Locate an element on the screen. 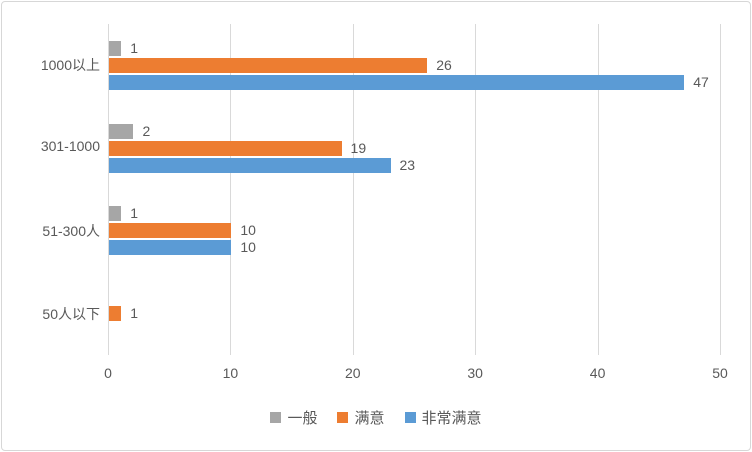 Image resolution: width=752 pixels, height=452 pixels. category-label-0: 1000以上 is located at coordinates (70, 65).